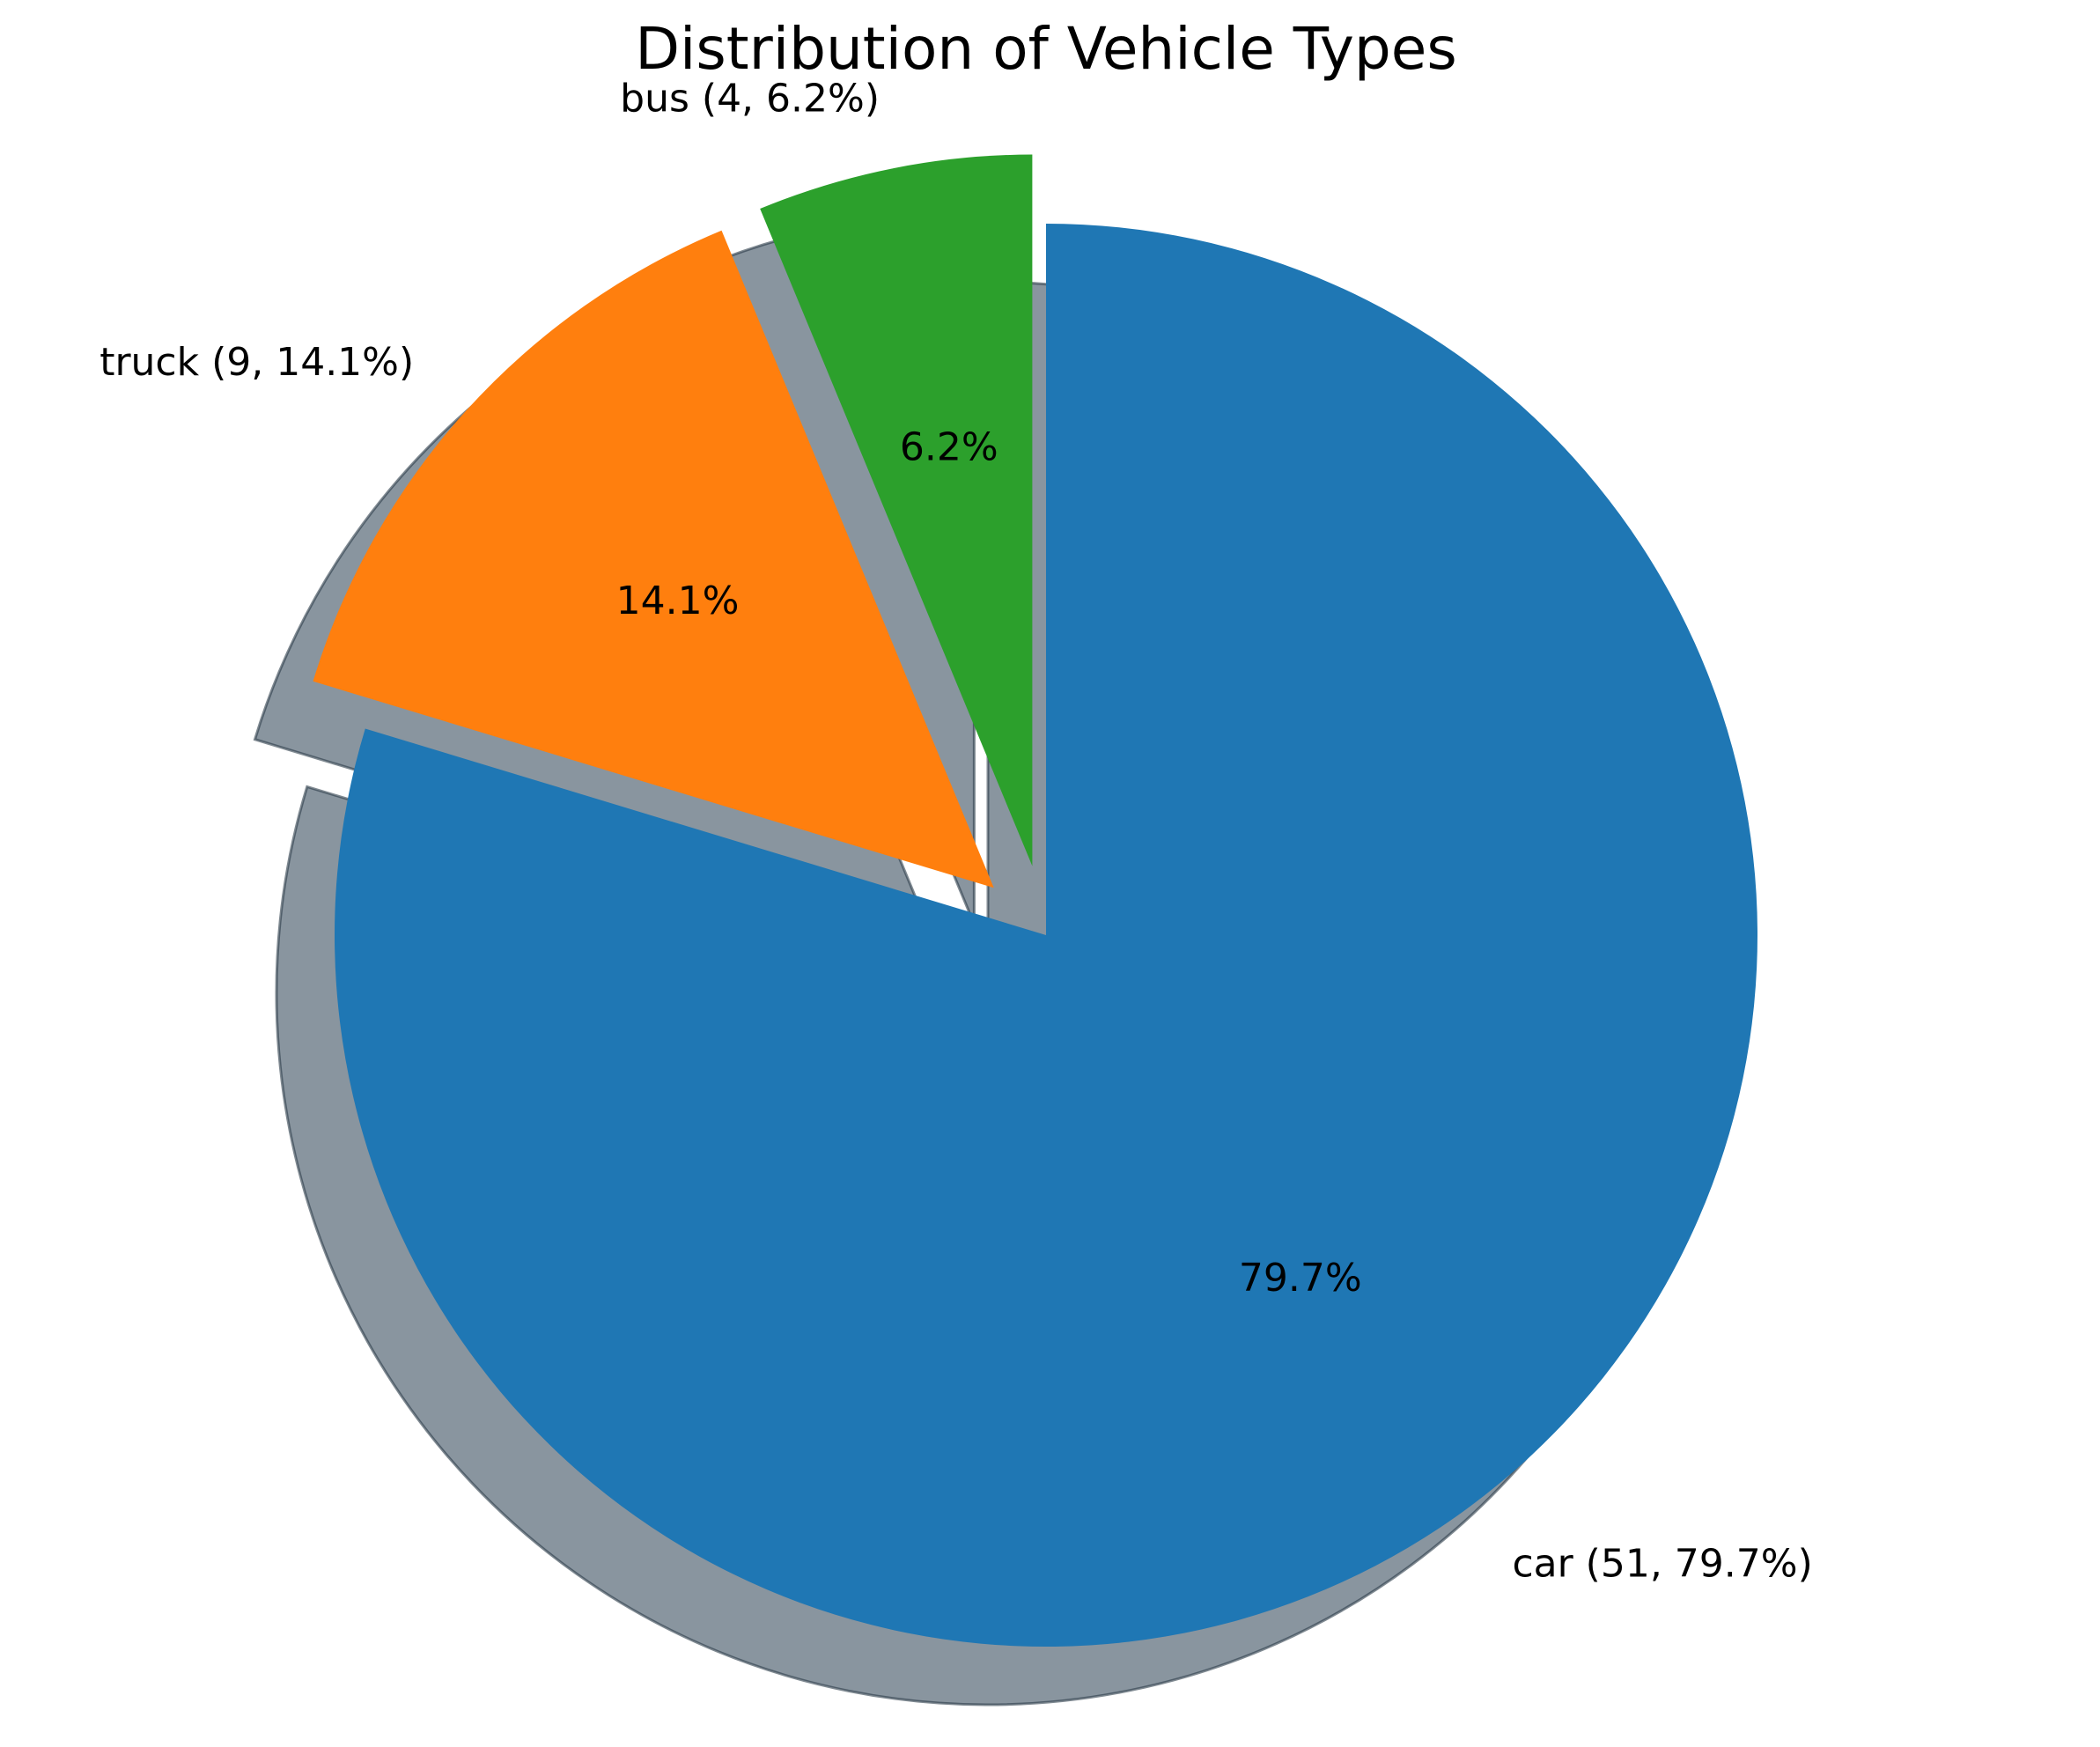 The height and width of the screenshot is (1747, 2100). What do you see at coordinates (896, 510) in the screenshot?
I see `pie-slice-bus` at bounding box center [896, 510].